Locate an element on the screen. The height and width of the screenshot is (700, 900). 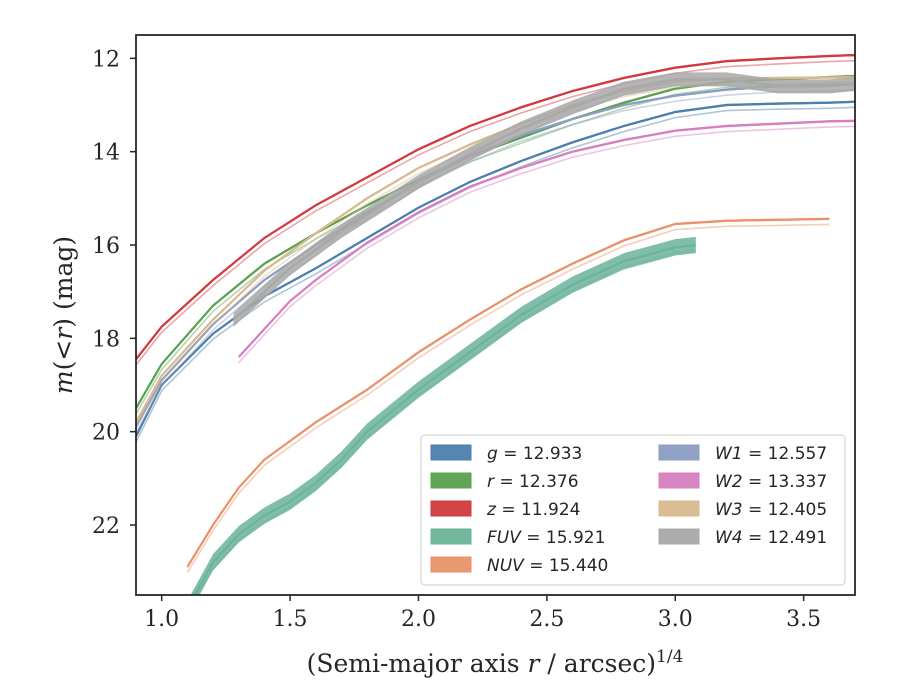
legend-label-w2: W2 = 13.337 is located at coordinates (771, 482).